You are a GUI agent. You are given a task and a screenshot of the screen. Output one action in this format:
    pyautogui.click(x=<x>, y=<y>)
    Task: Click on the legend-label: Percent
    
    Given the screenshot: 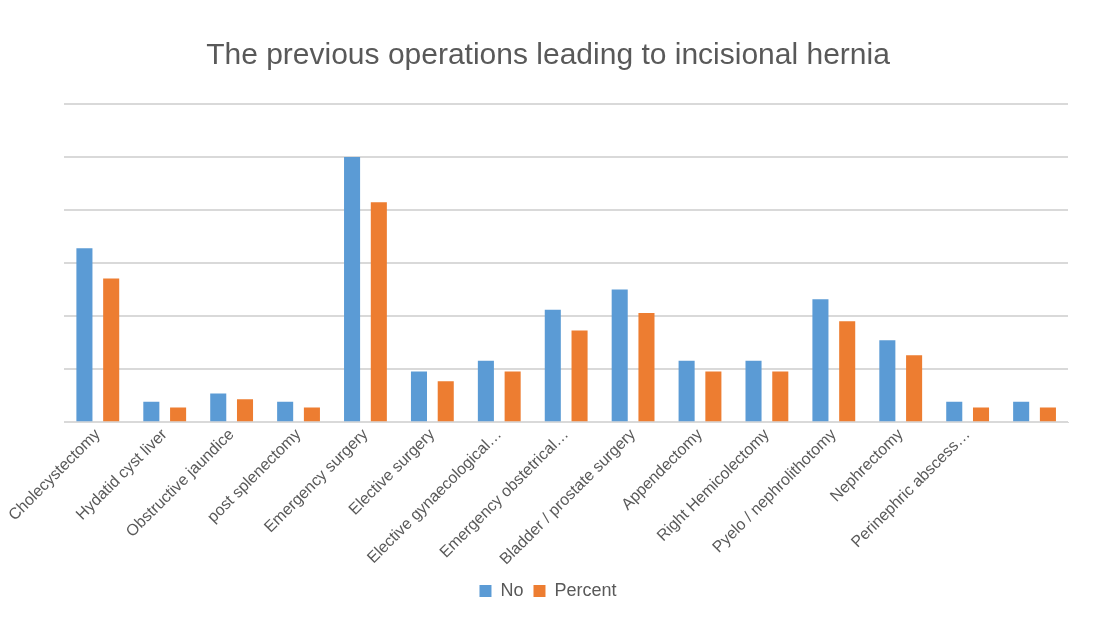 What is the action you would take?
    pyautogui.click(x=585, y=589)
    